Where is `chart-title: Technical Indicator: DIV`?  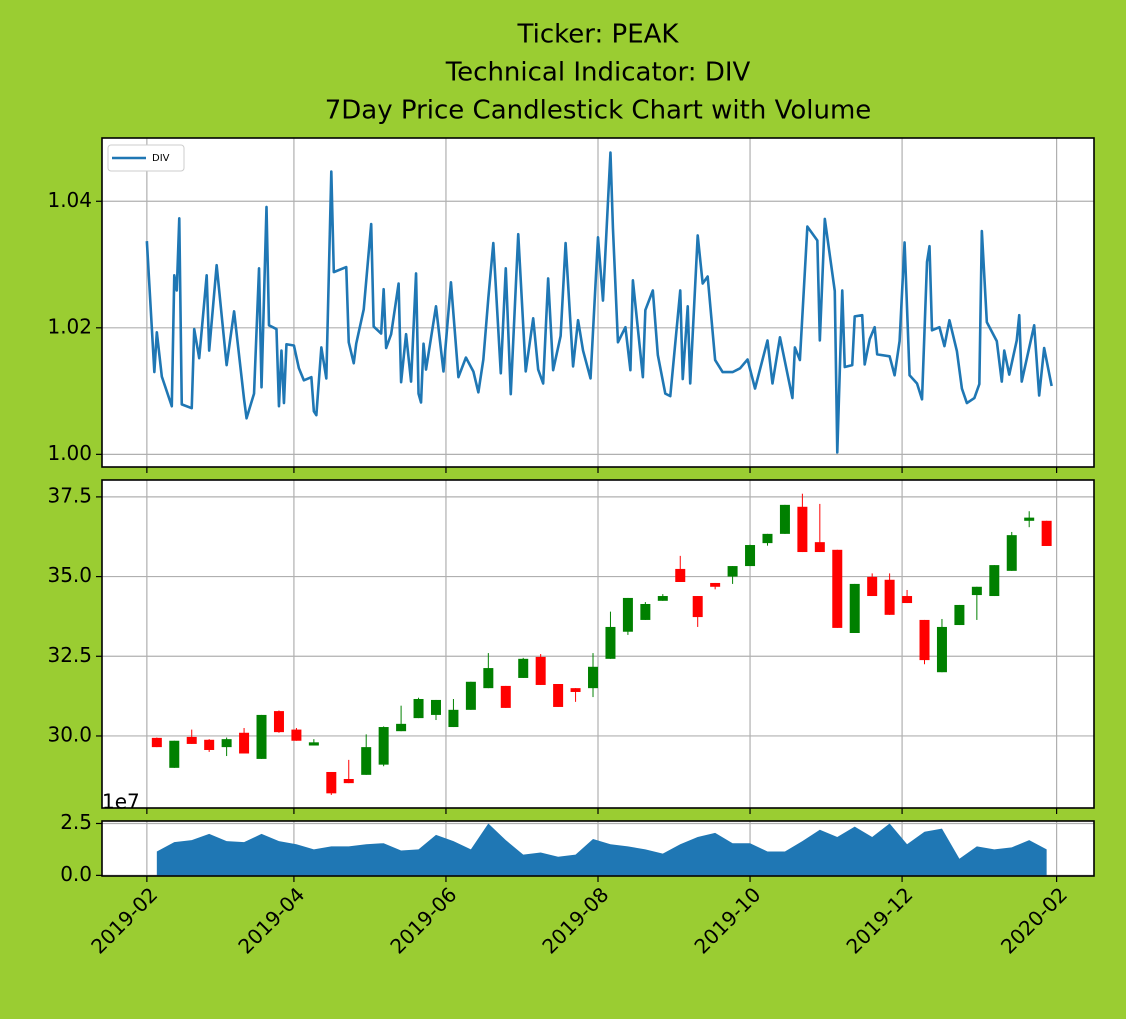
chart-title: Technical Indicator: DIV is located at coordinates (598, 73).